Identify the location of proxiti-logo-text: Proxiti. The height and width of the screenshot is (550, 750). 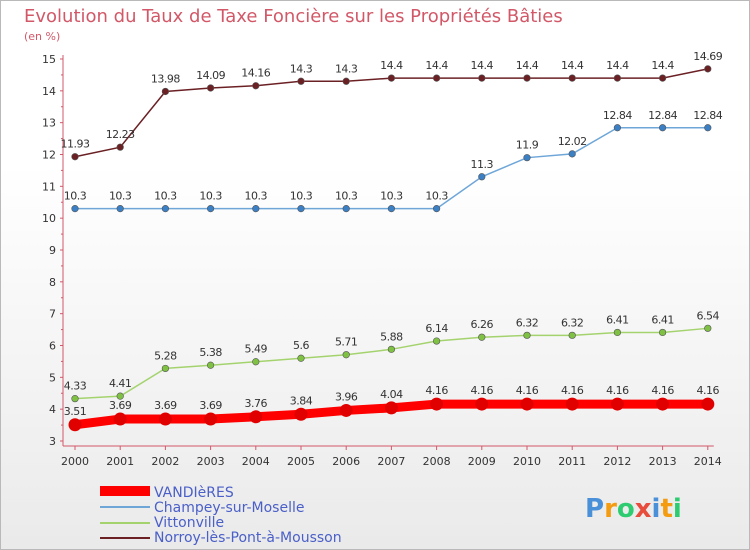
(633, 509).